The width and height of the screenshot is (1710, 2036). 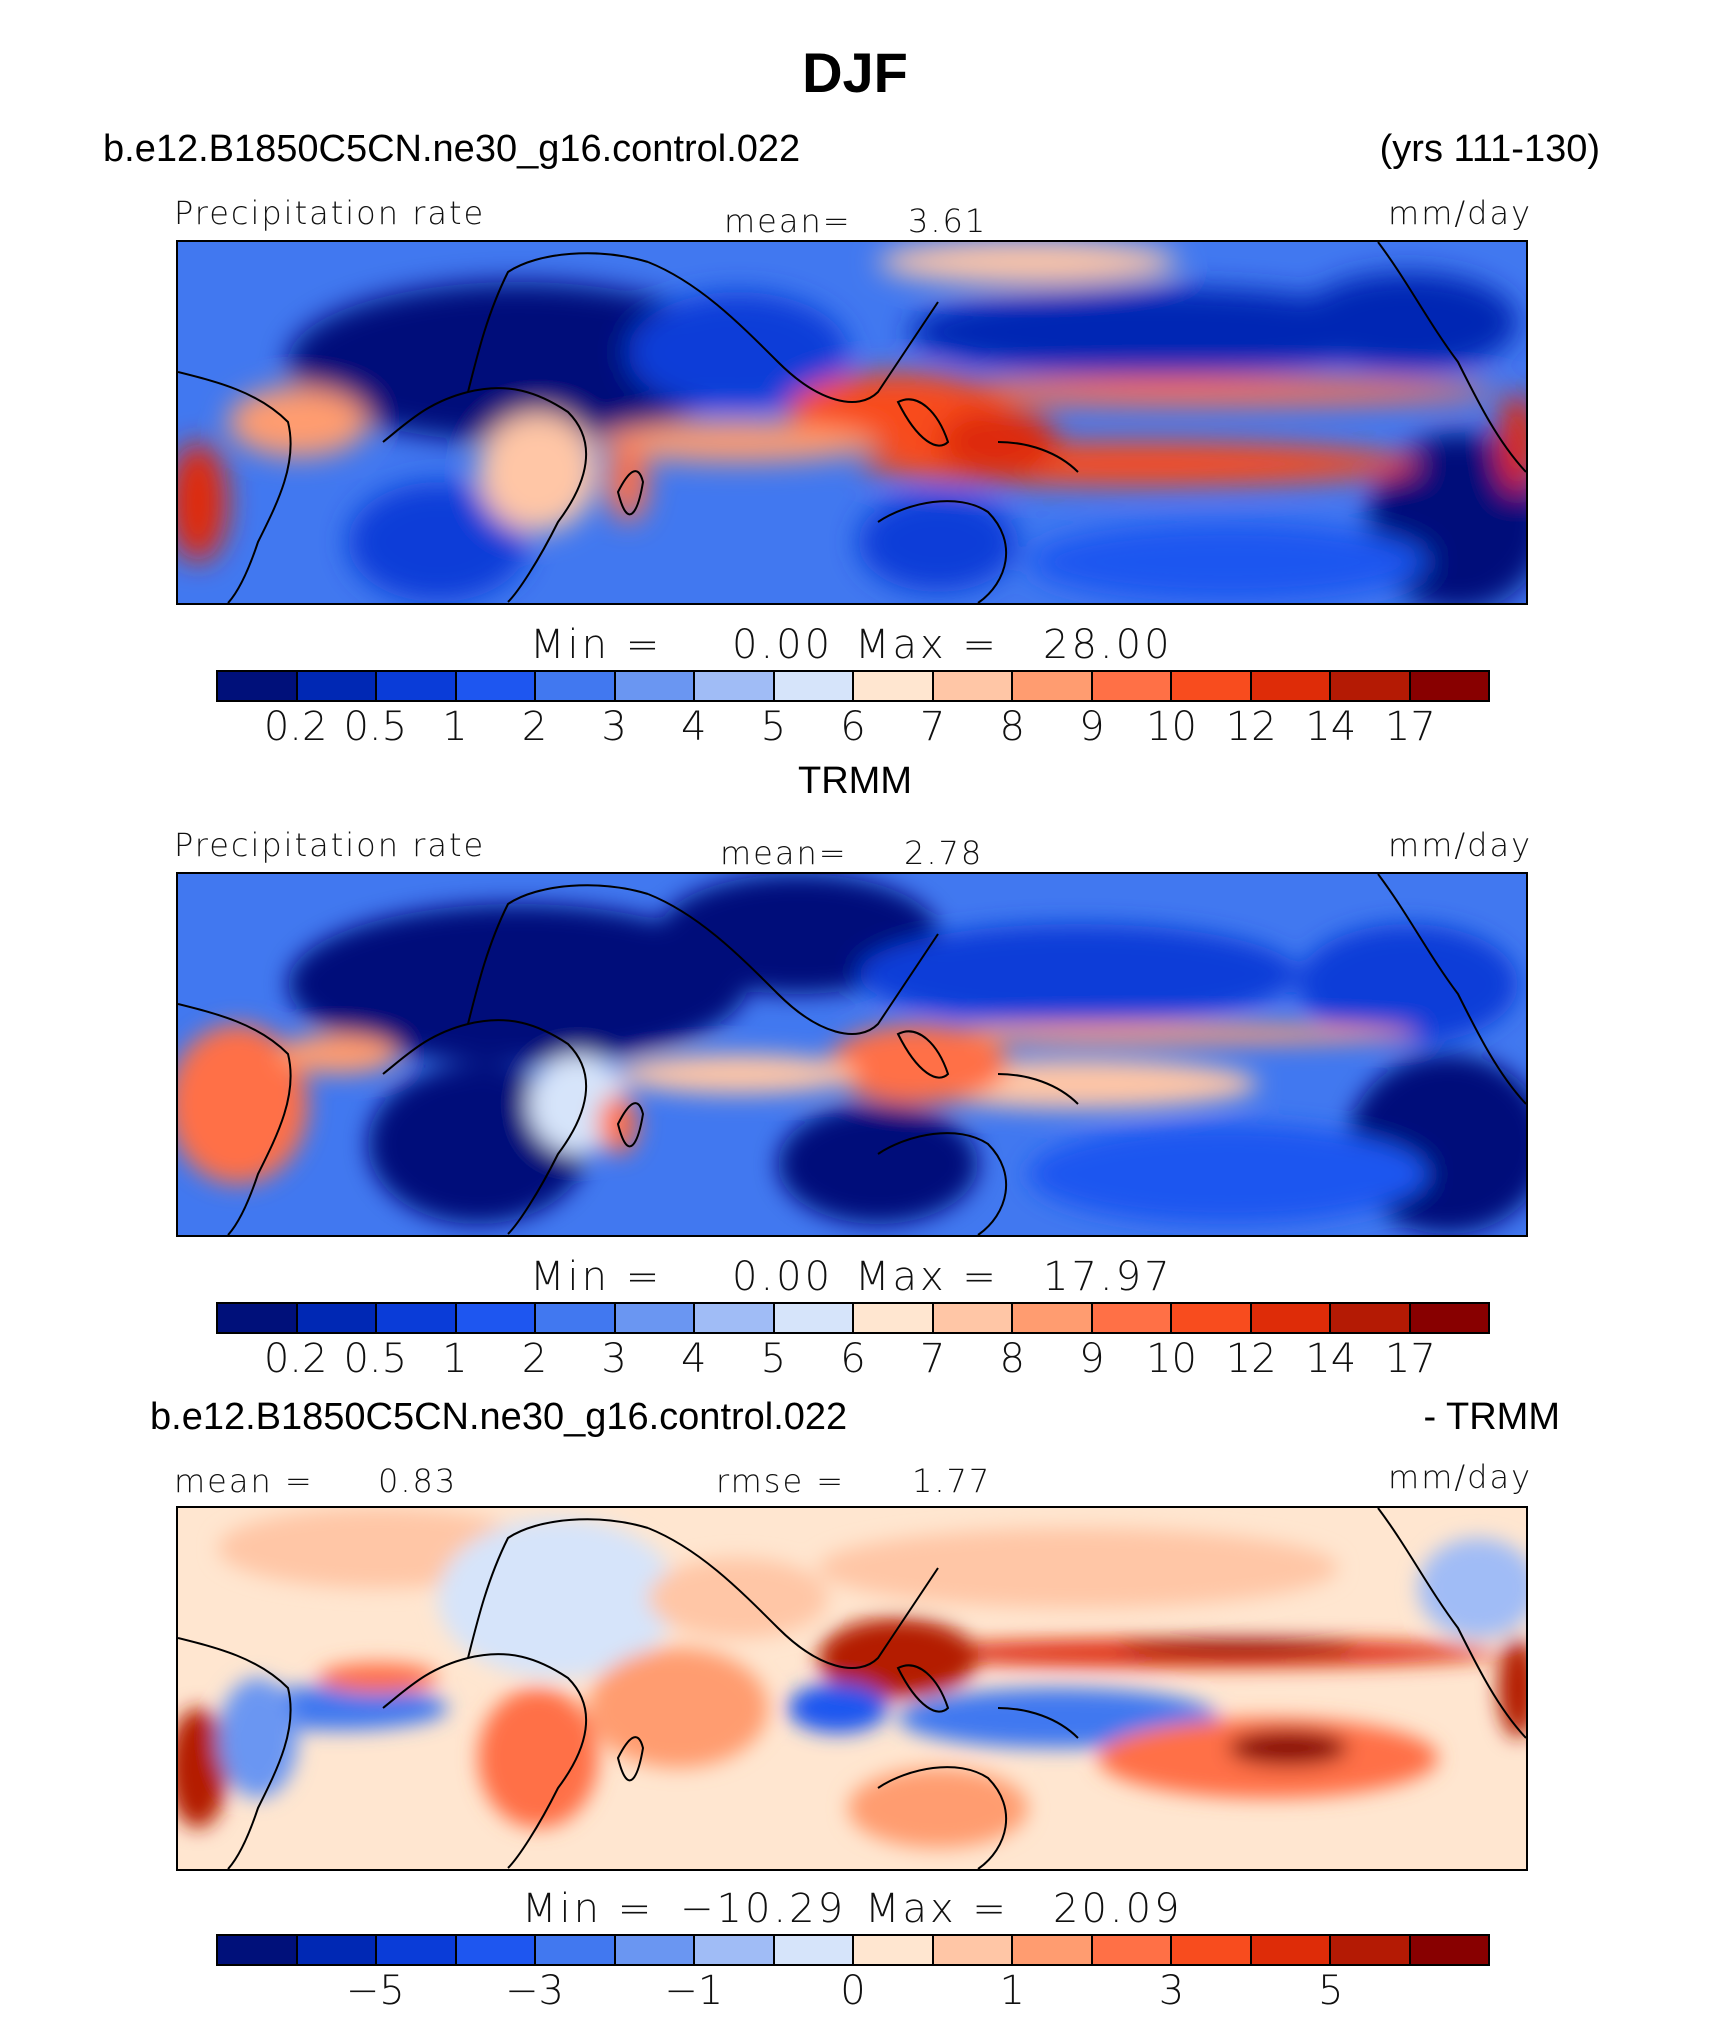 What do you see at coordinates (937, 1909) in the screenshot?
I see `panel3-max-label: Max =` at bounding box center [937, 1909].